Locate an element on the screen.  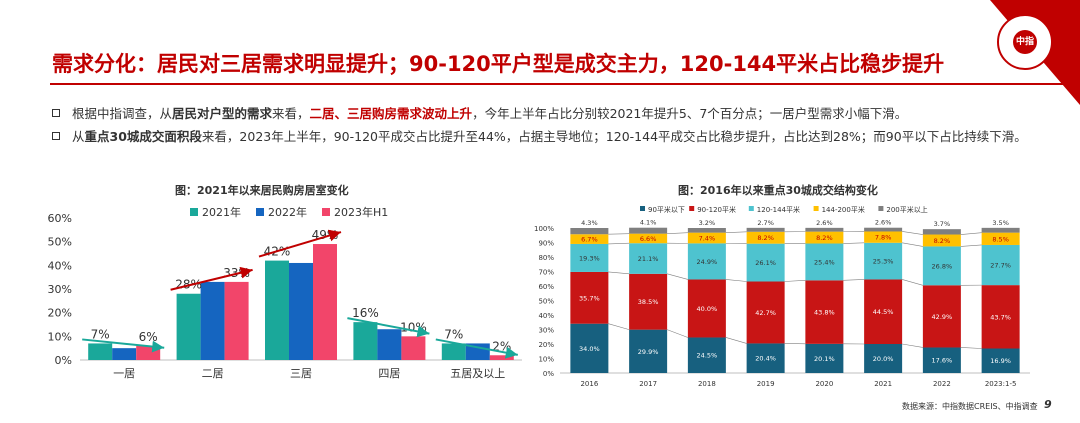
legend-label: 120-144平米 is located at coordinates (778, 209).